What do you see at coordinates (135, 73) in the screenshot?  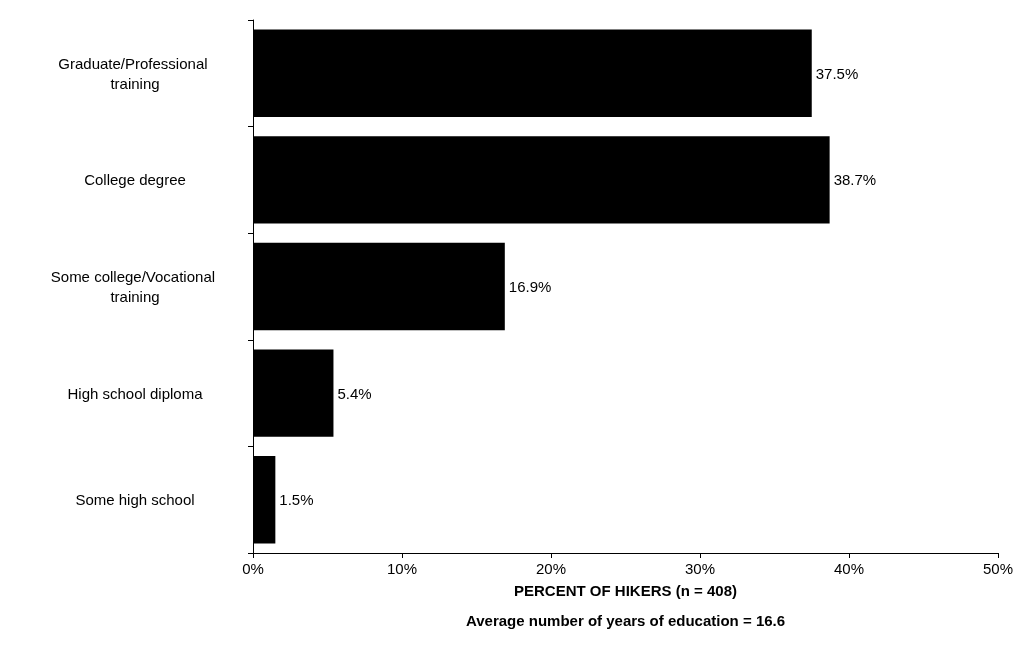 I see `y-tick-label: Graduate/Professional training` at bounding box center [135, 73].